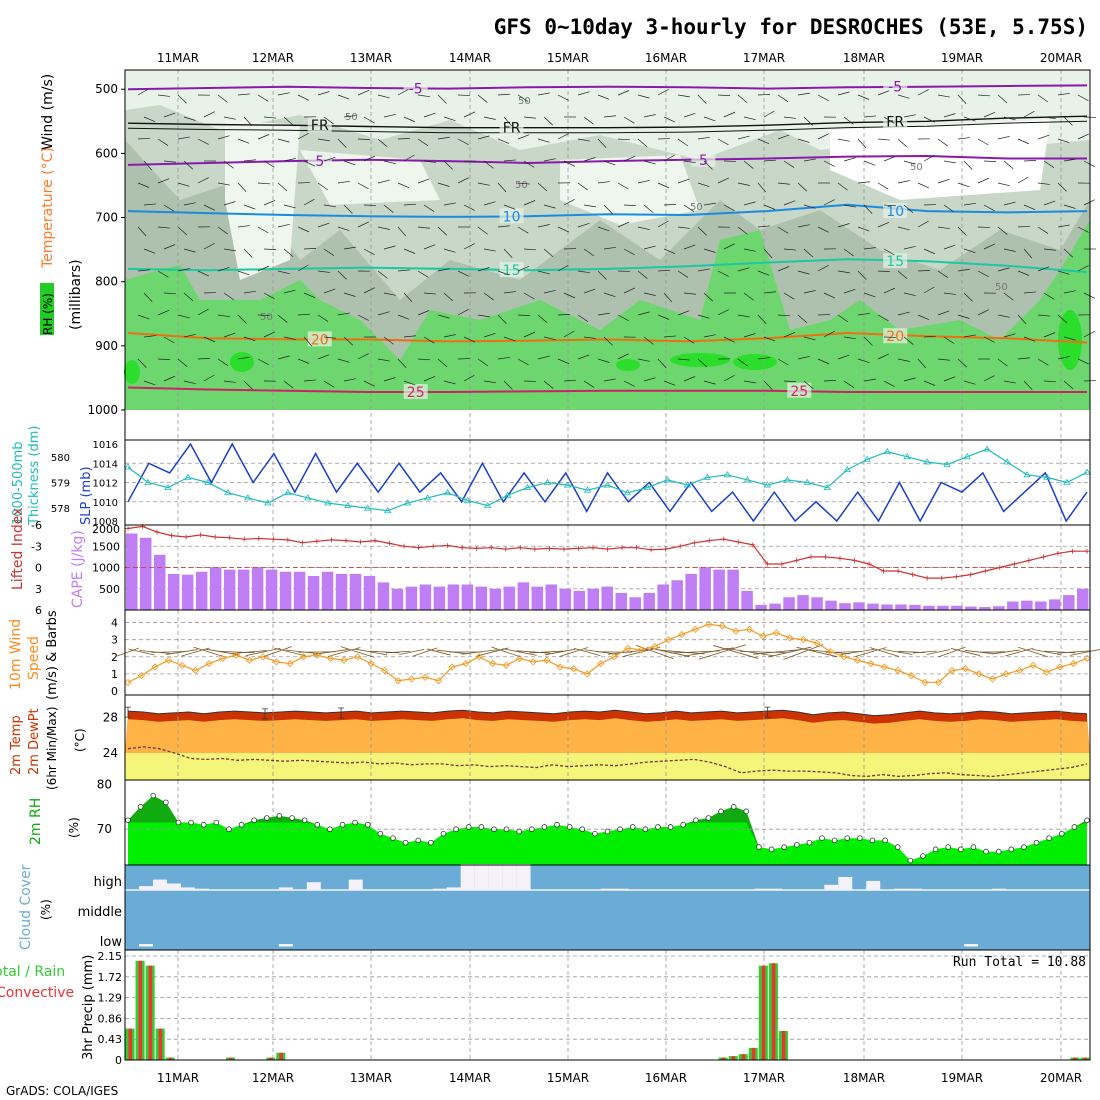 The width and height of the screenshot is (1100, 1100). What do you see at coordinates (971, 945) in the screenshot?
I see `low-cloud-bar` at bounding box center [971, 945].